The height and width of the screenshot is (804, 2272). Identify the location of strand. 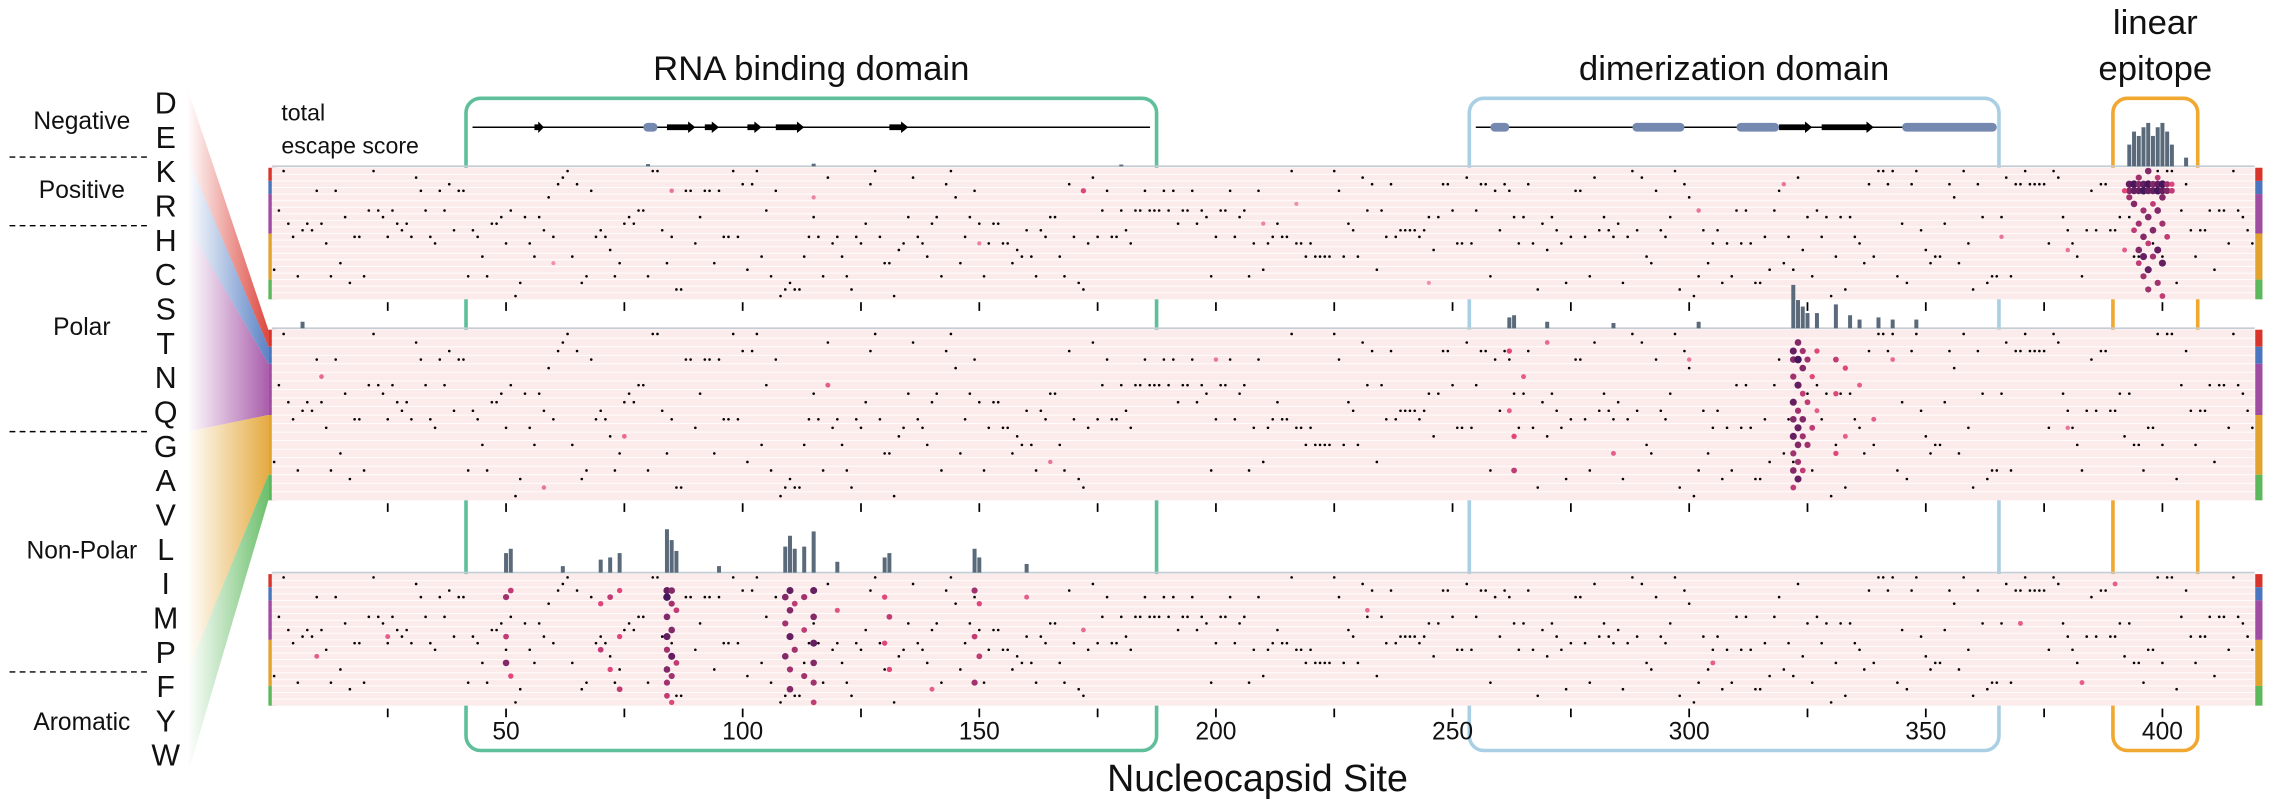
(539, 127).